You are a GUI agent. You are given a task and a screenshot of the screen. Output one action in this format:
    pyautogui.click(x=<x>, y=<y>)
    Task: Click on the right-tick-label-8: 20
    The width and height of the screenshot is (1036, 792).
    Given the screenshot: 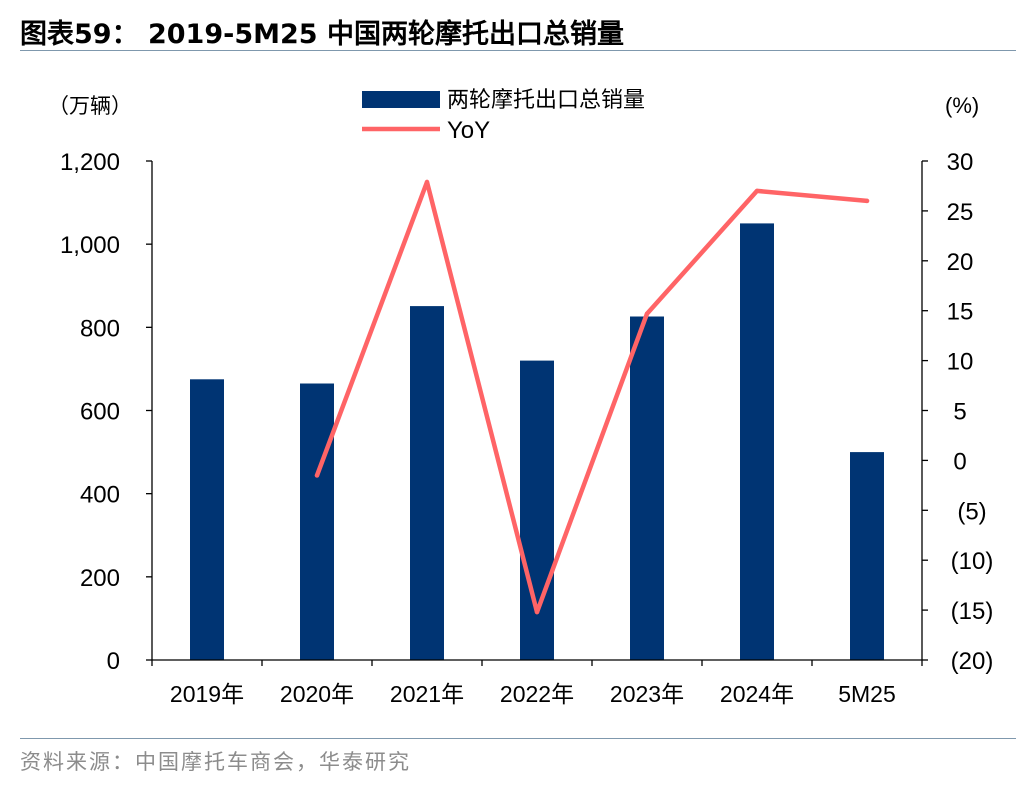 What is the action you would take?
    pyautogui.click(x=960, y=262)
    